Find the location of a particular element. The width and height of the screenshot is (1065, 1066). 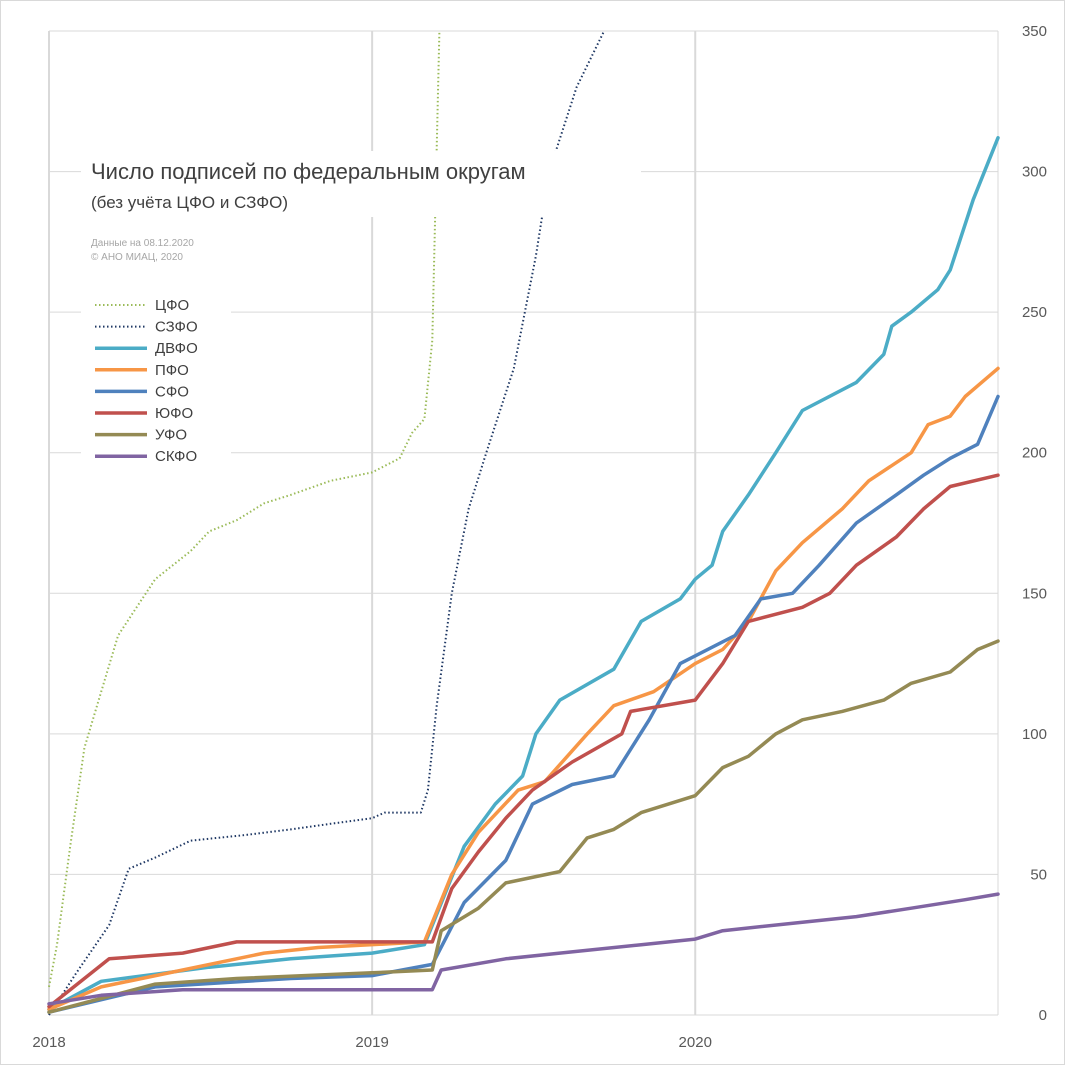

chart-title: Число подписей по федеральным округам is located at coordinates (308, 171).